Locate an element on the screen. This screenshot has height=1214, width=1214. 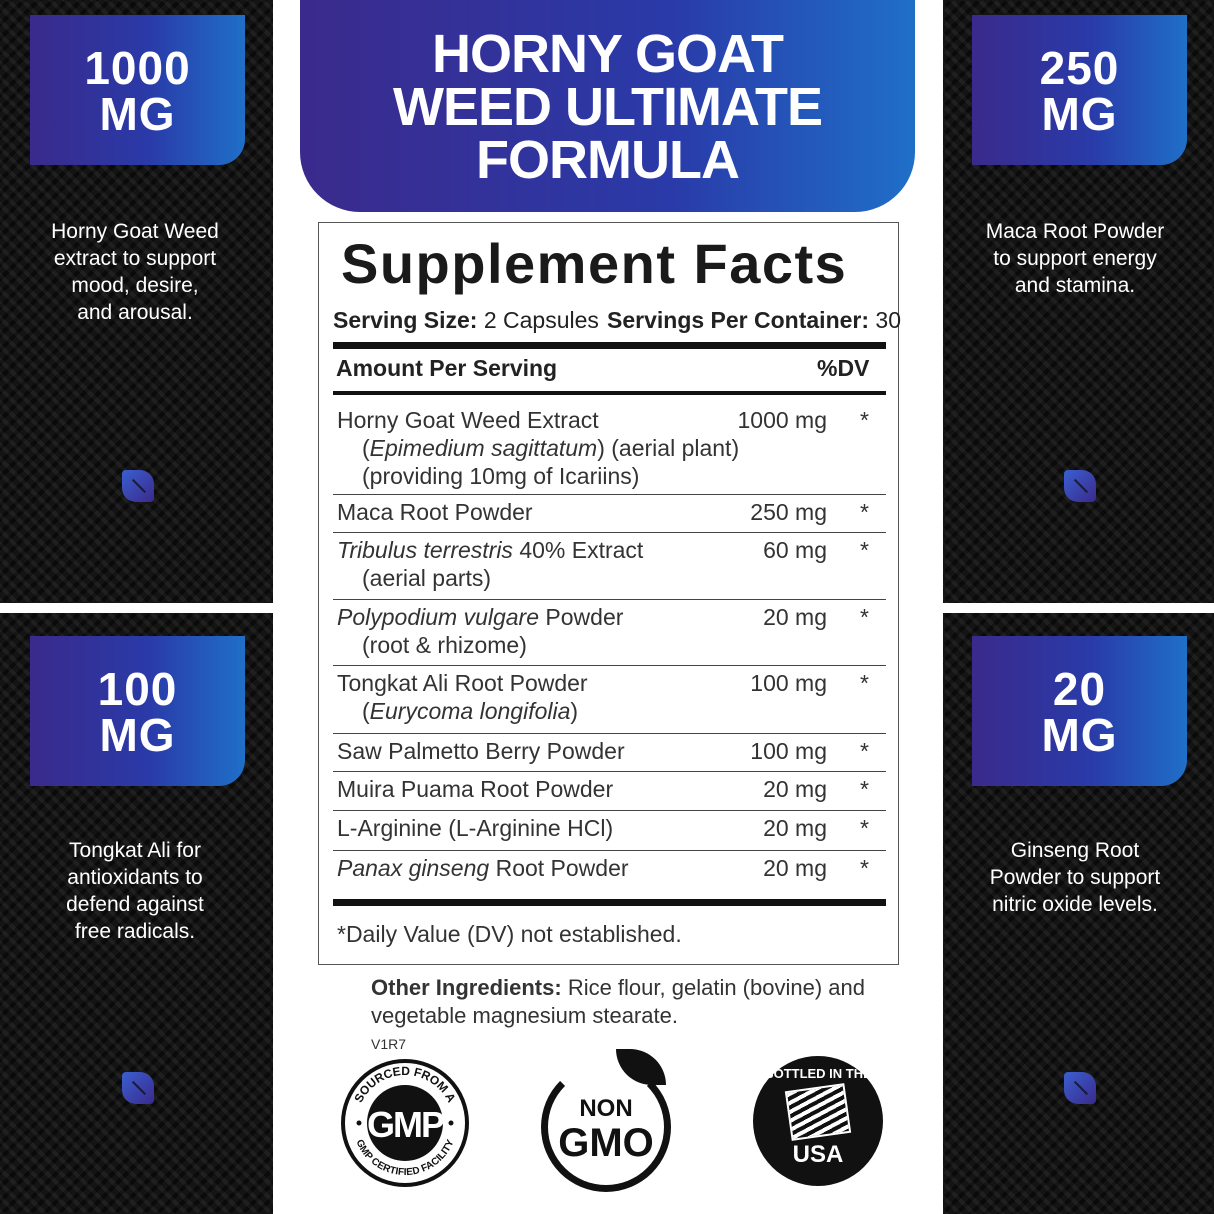
ingredient-name-line: Maca Root Powder is located at coordinates (612, 512).